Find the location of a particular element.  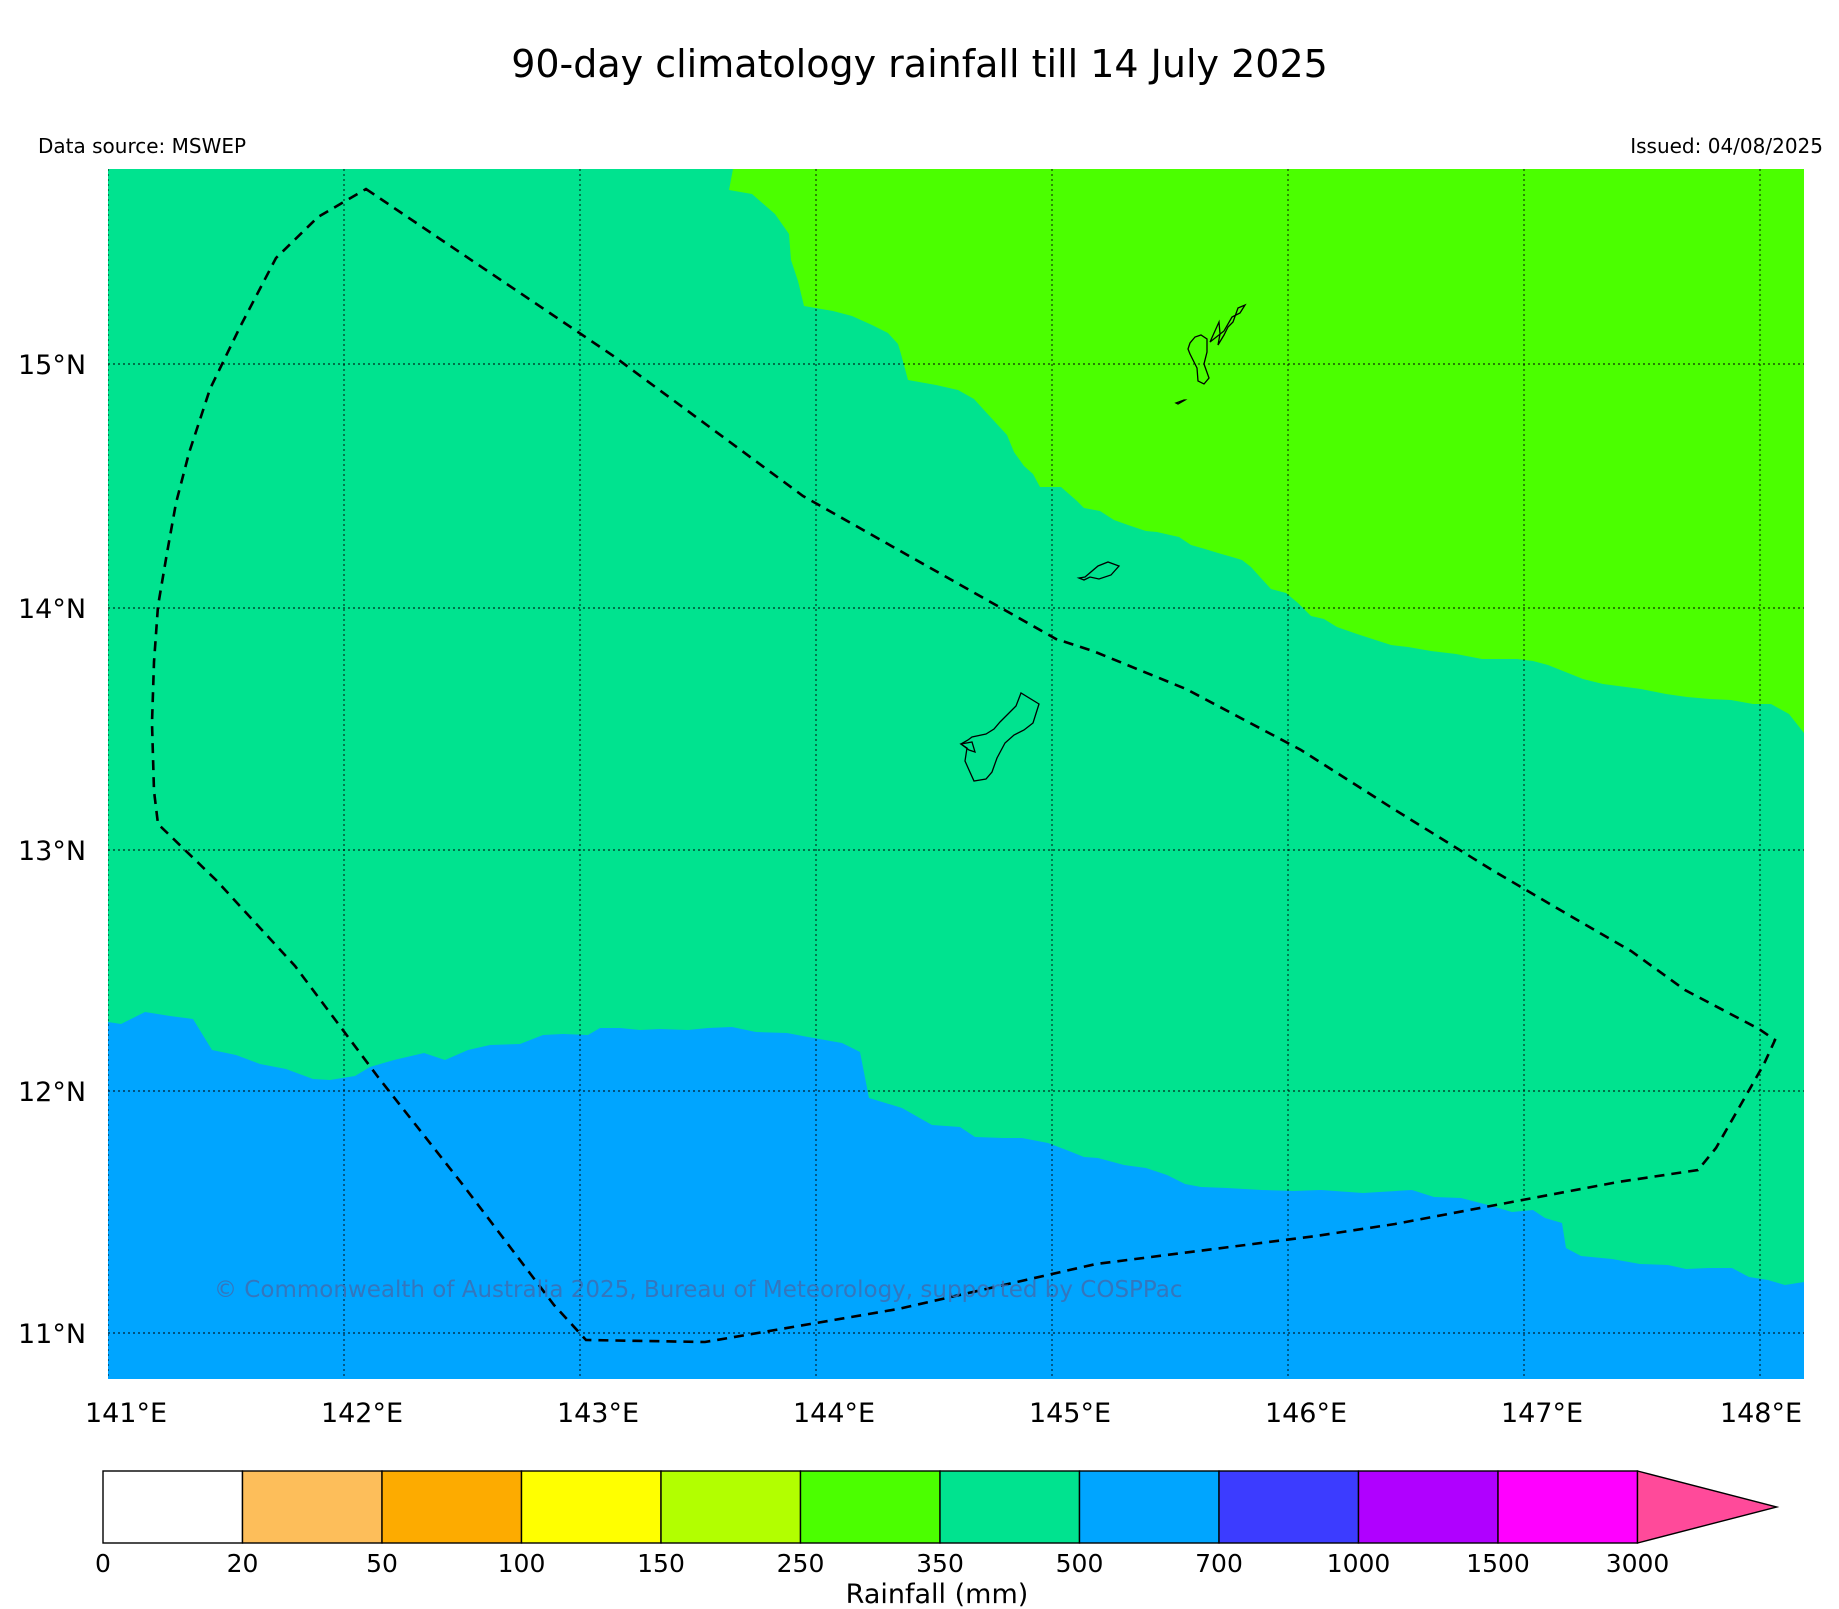

lat-label: 14°N is located at coordinates (52, 609).